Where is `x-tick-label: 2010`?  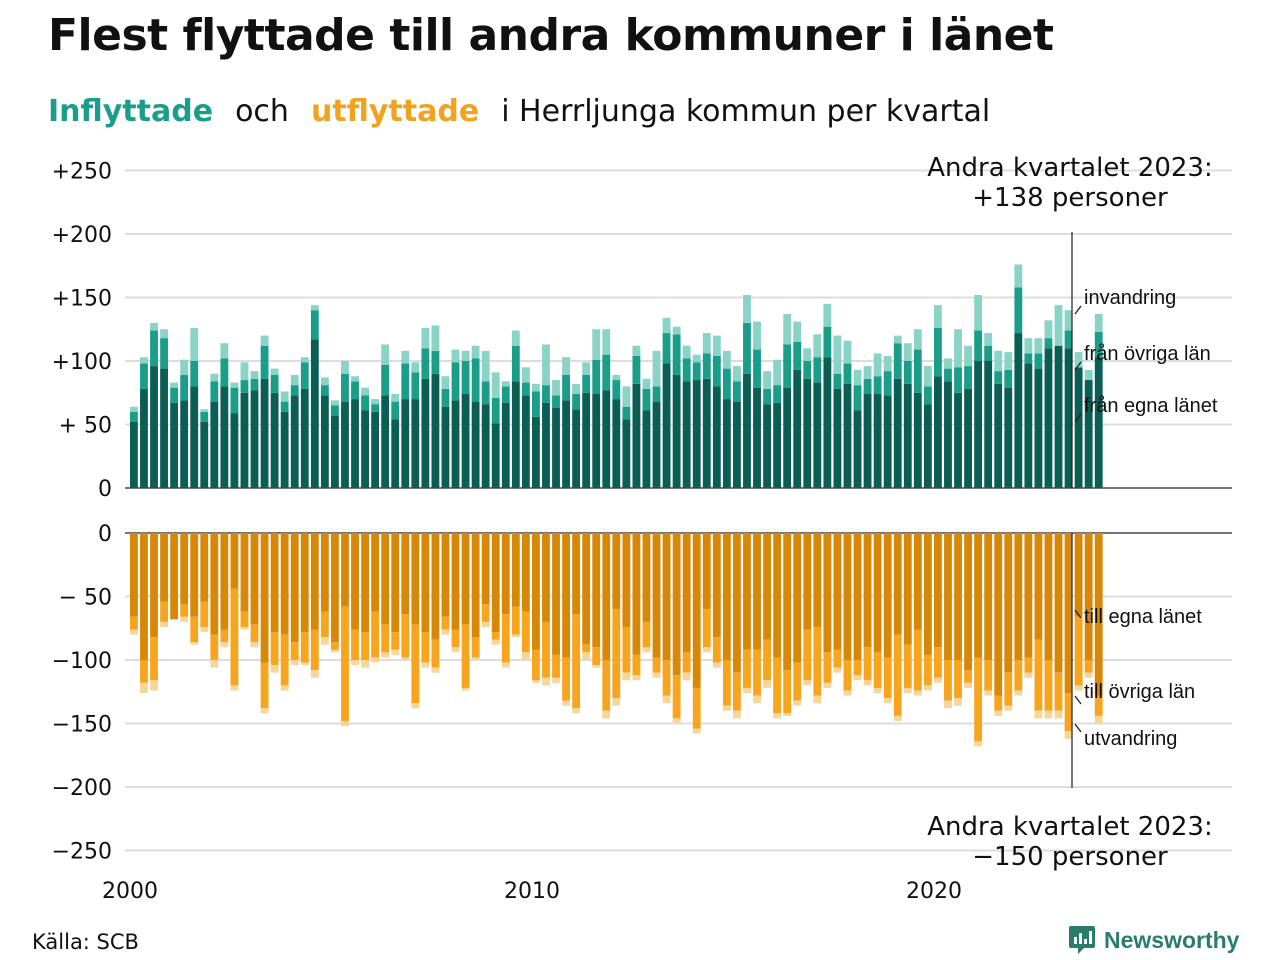 x-tick-label: 2010 is located at coordinates (532, 891).